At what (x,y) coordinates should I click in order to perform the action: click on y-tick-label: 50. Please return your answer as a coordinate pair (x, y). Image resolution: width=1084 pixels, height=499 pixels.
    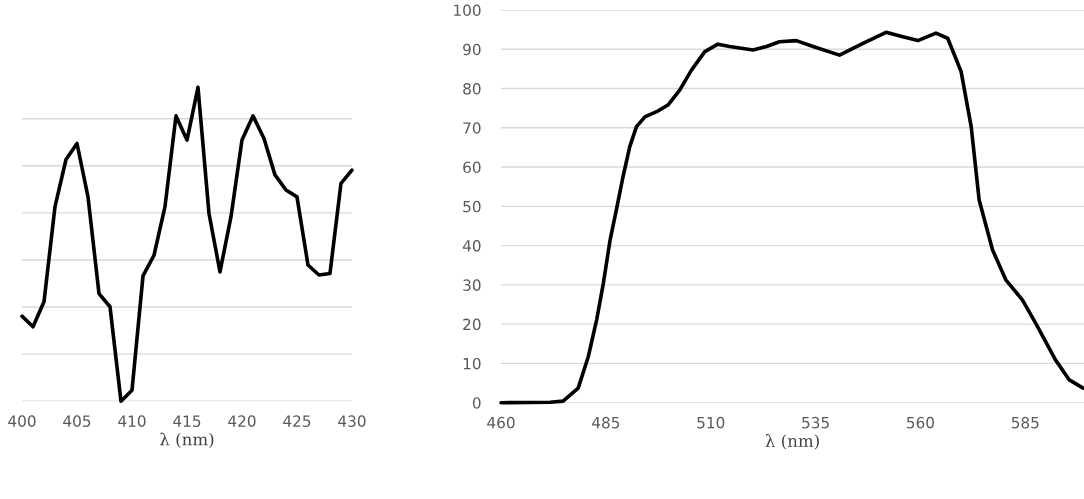
    Looking at the image, I should click on (472, 206).